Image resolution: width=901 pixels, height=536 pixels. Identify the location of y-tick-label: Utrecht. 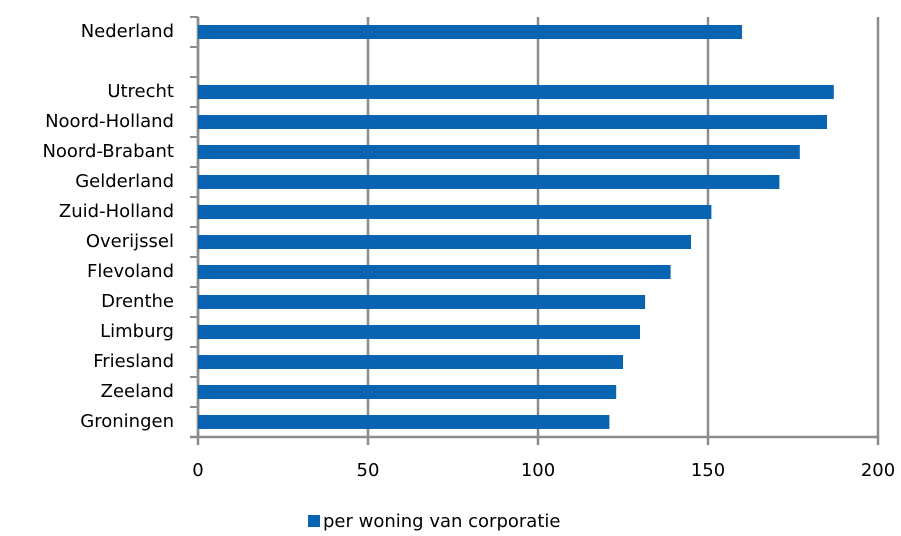
(140, 91).